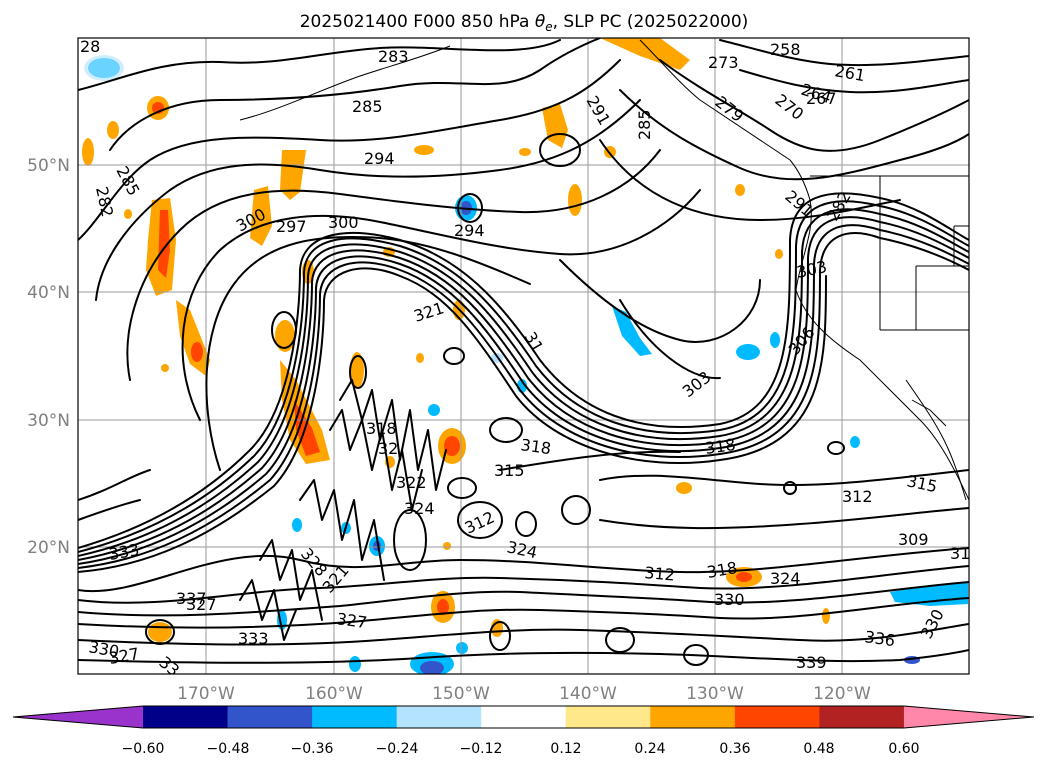 Image resolution: width=1047 pixels, height=767 pixels. Describe the element at coordinates (723, 62) in the screenshot. I see `contour-label: 273` at that location.